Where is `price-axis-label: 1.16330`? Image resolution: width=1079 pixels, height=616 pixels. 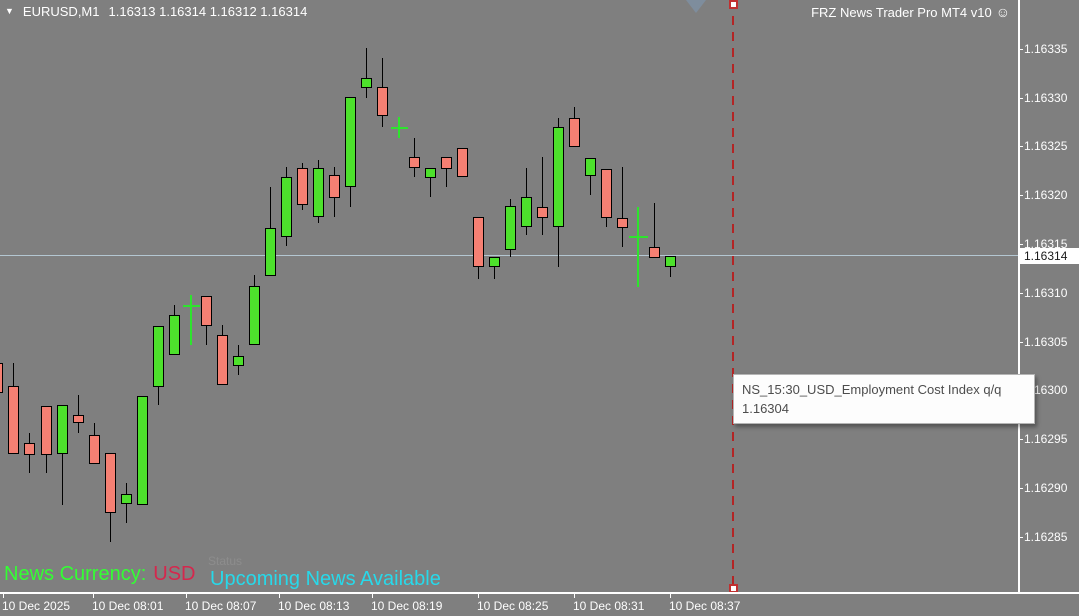 price-axis-label: 1.16330 is located at coordinates (1046, 98).